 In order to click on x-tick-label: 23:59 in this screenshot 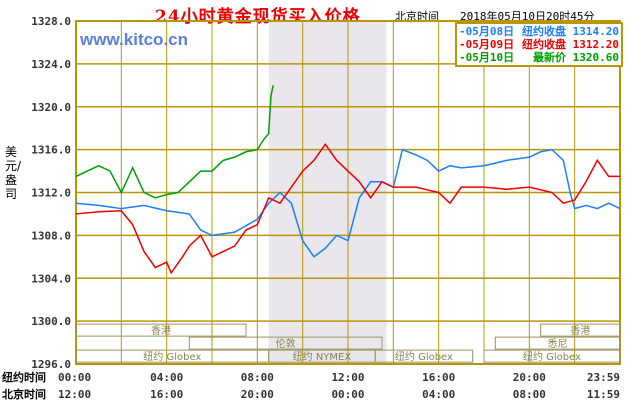, I will do `click(603, 377)`.